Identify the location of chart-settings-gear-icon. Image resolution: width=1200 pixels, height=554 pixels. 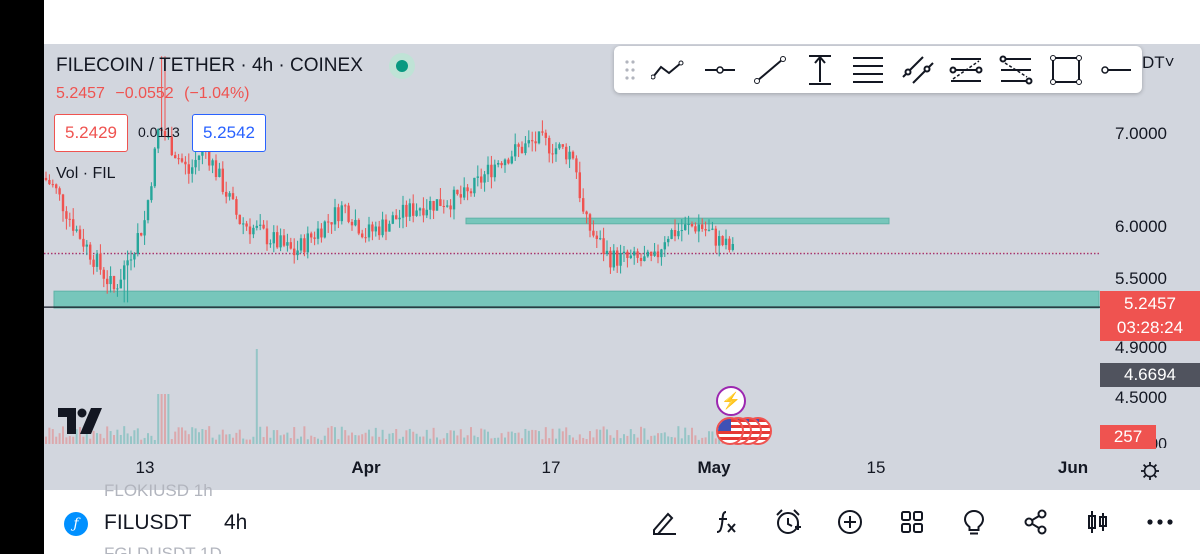
(1150, 471).